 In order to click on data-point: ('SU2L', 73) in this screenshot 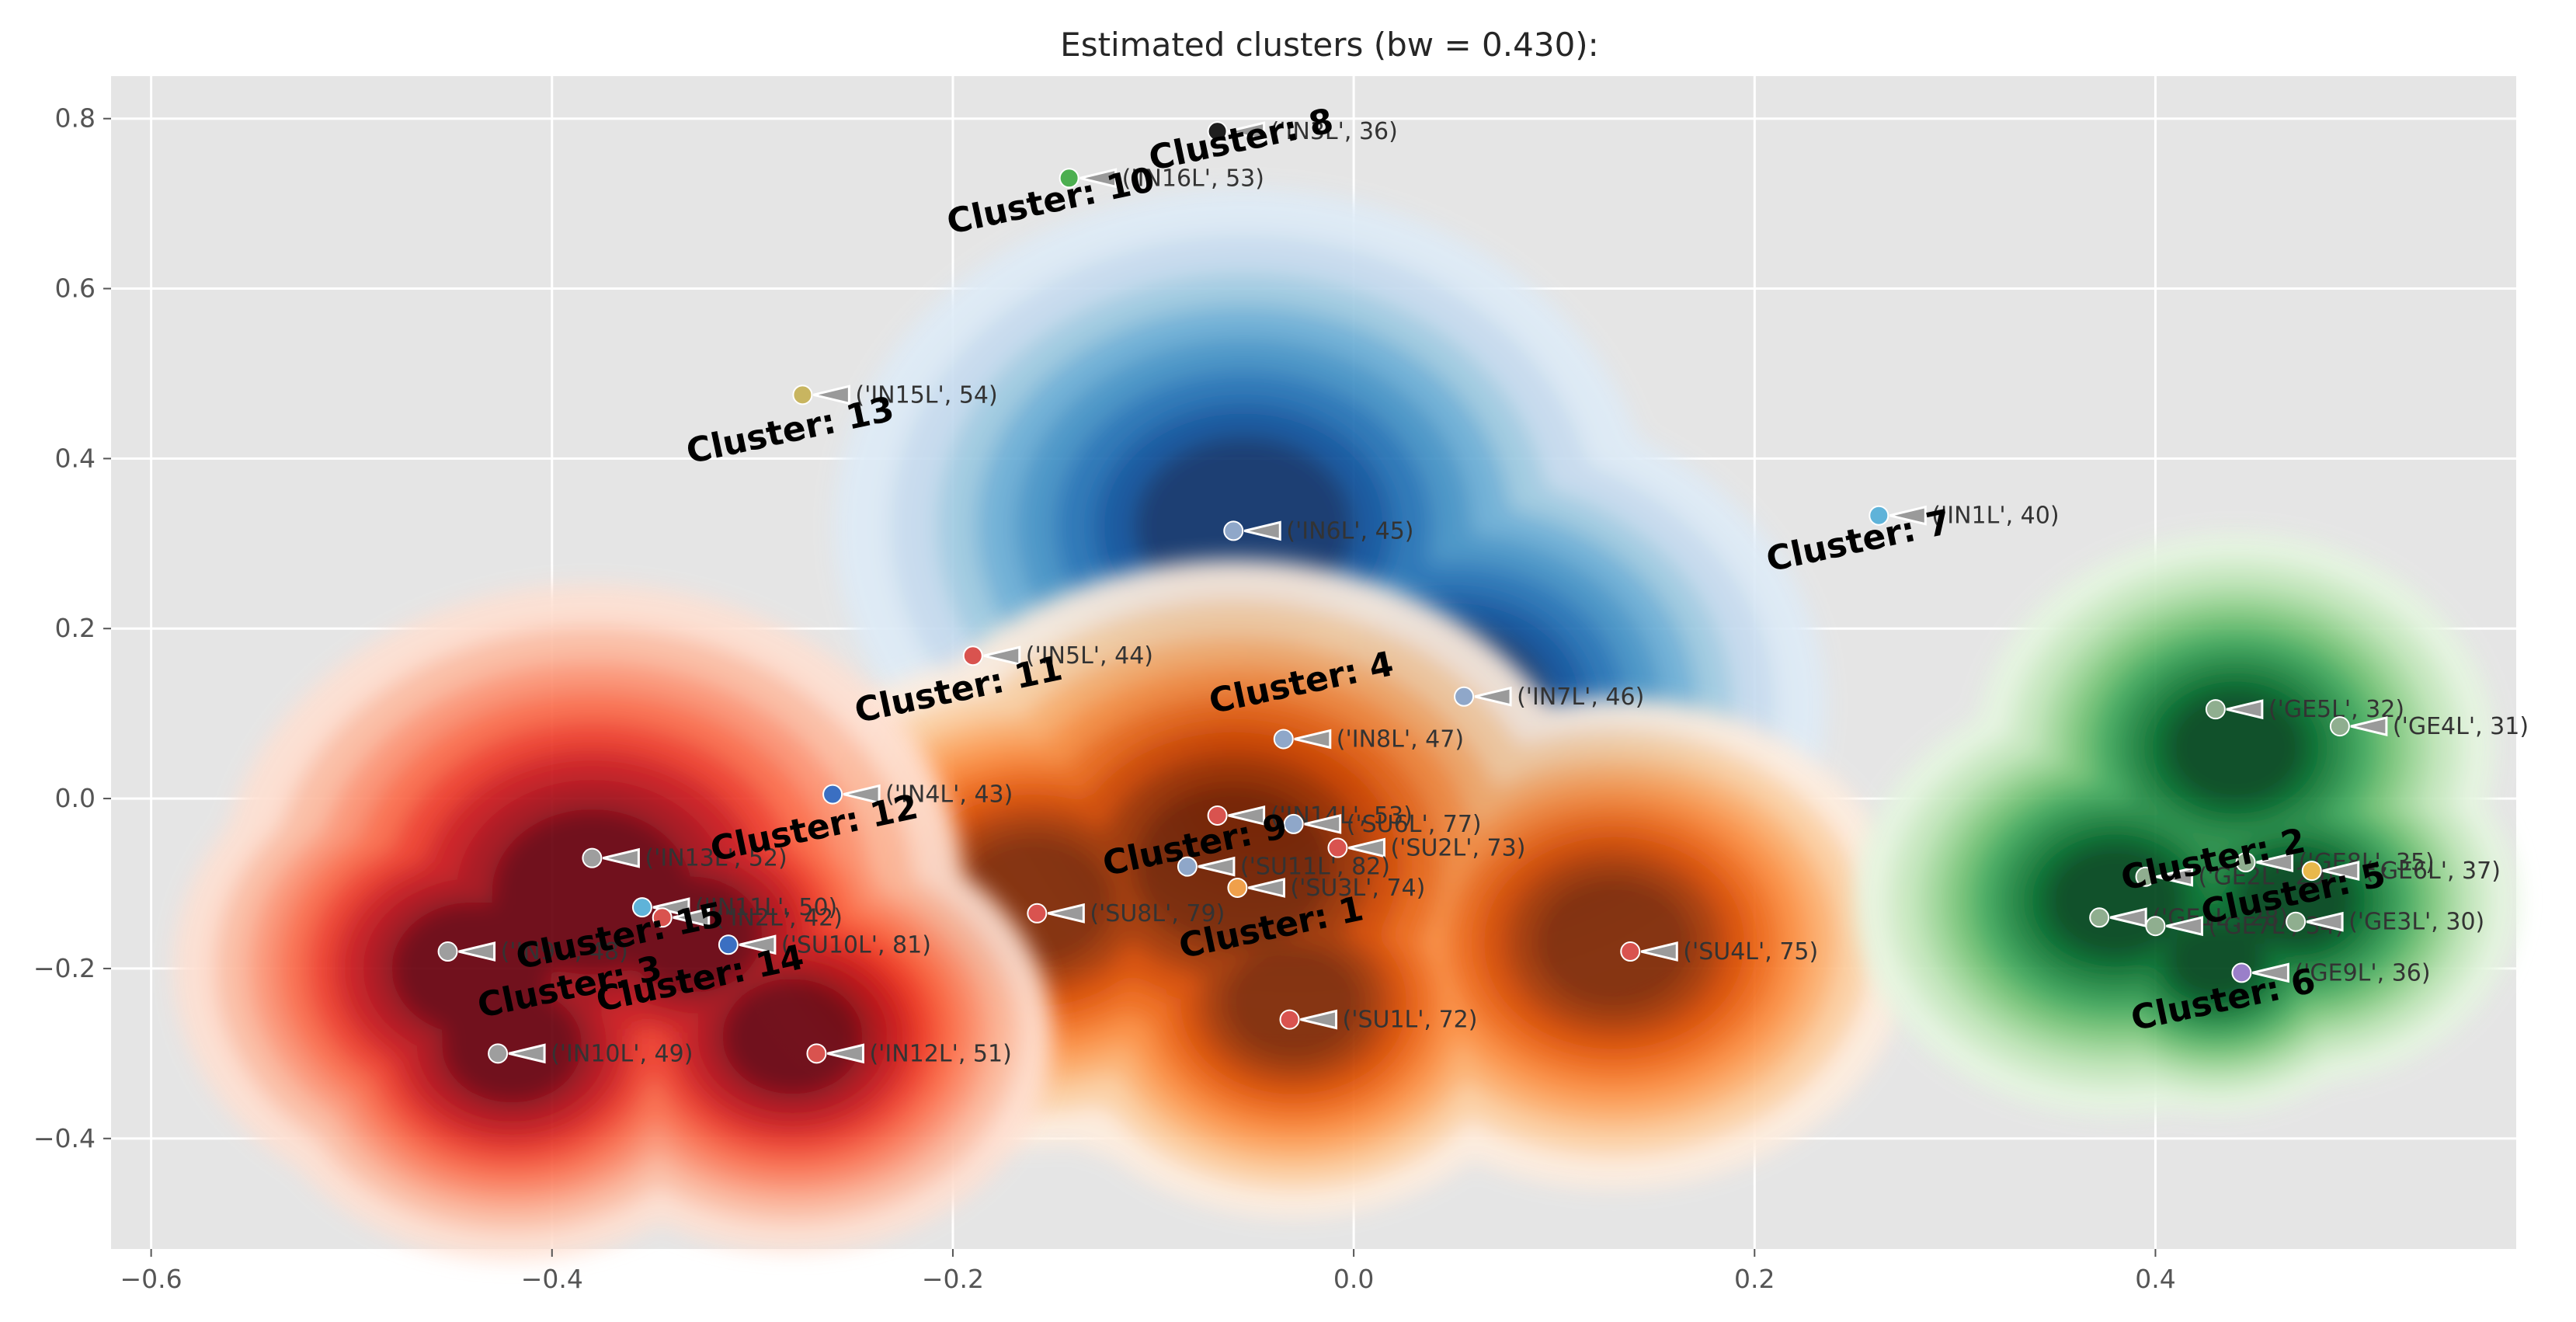, I will do `click(1426, 848)`.